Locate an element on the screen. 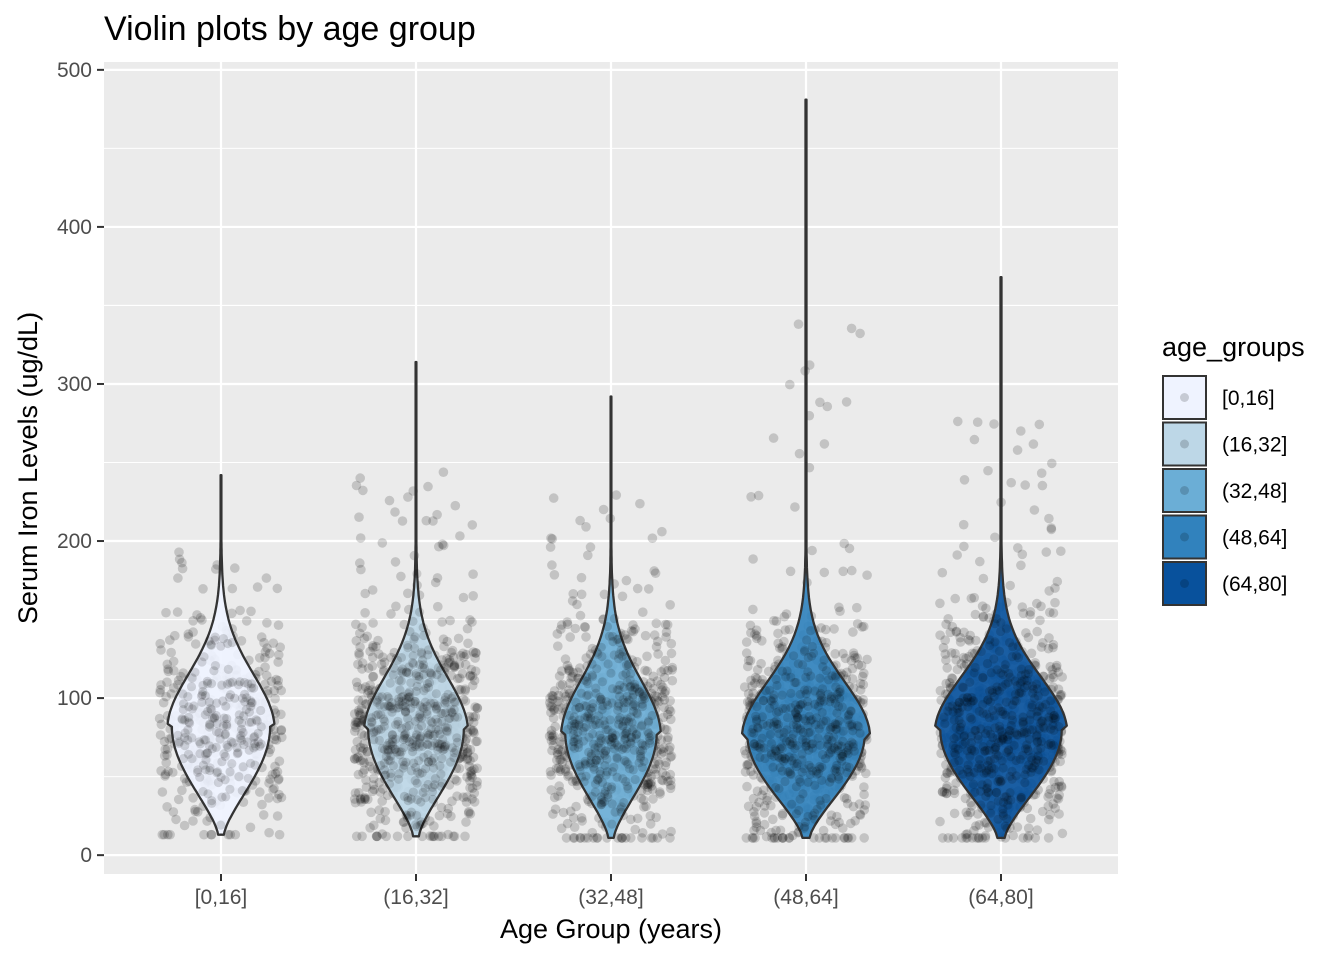 This screenshot has width=1344, height=960. legend-label: (32,48] is located at coordinates (1254, 491).